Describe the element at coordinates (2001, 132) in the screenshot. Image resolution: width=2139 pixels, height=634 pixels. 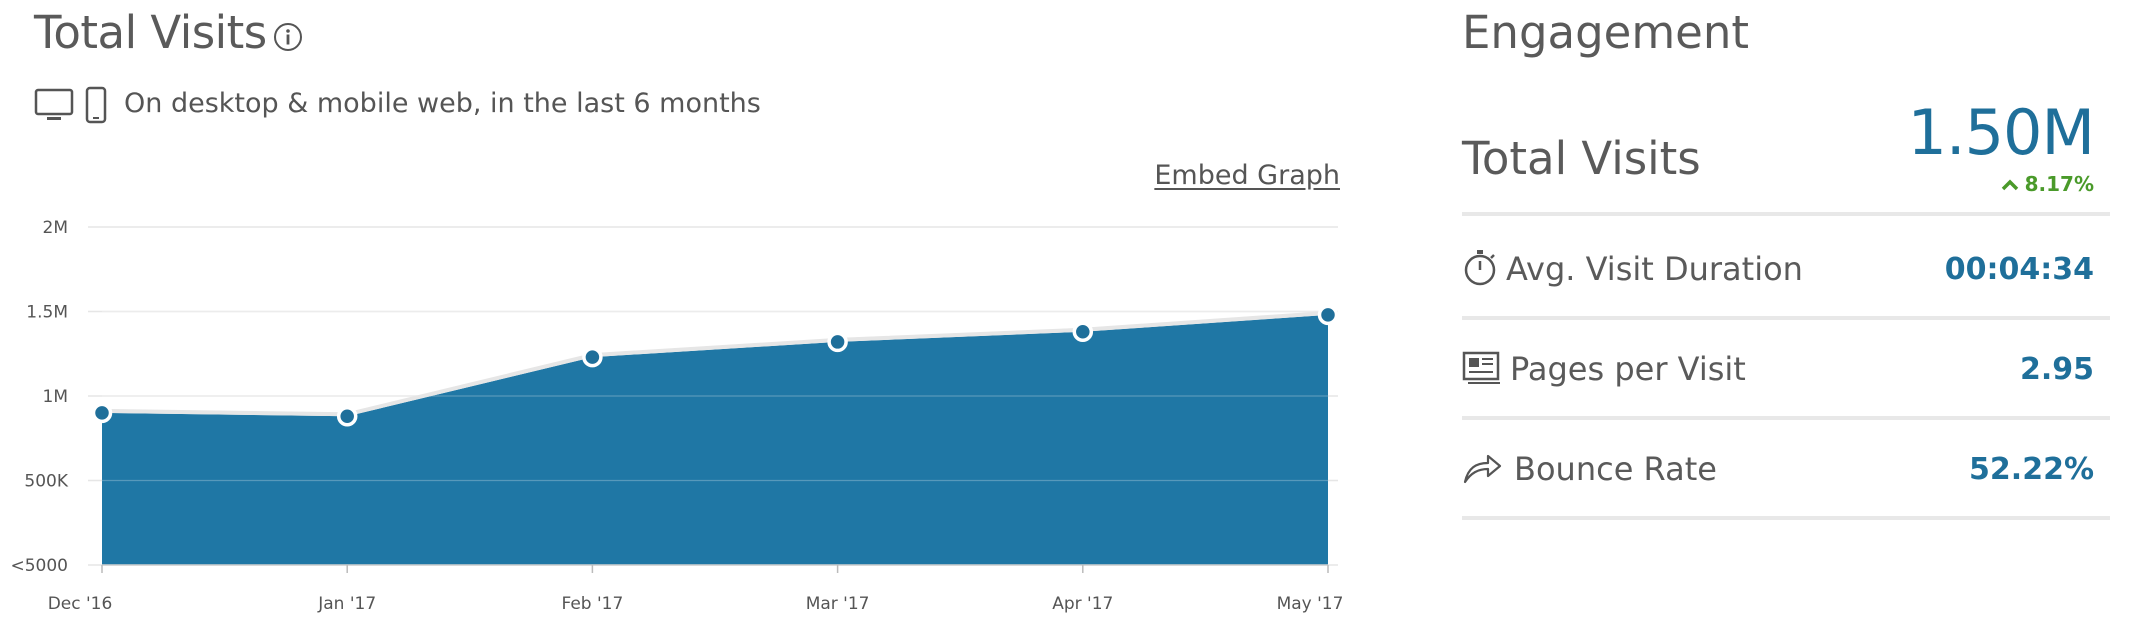
I see `total-visits-value: 1.50M` at that location.